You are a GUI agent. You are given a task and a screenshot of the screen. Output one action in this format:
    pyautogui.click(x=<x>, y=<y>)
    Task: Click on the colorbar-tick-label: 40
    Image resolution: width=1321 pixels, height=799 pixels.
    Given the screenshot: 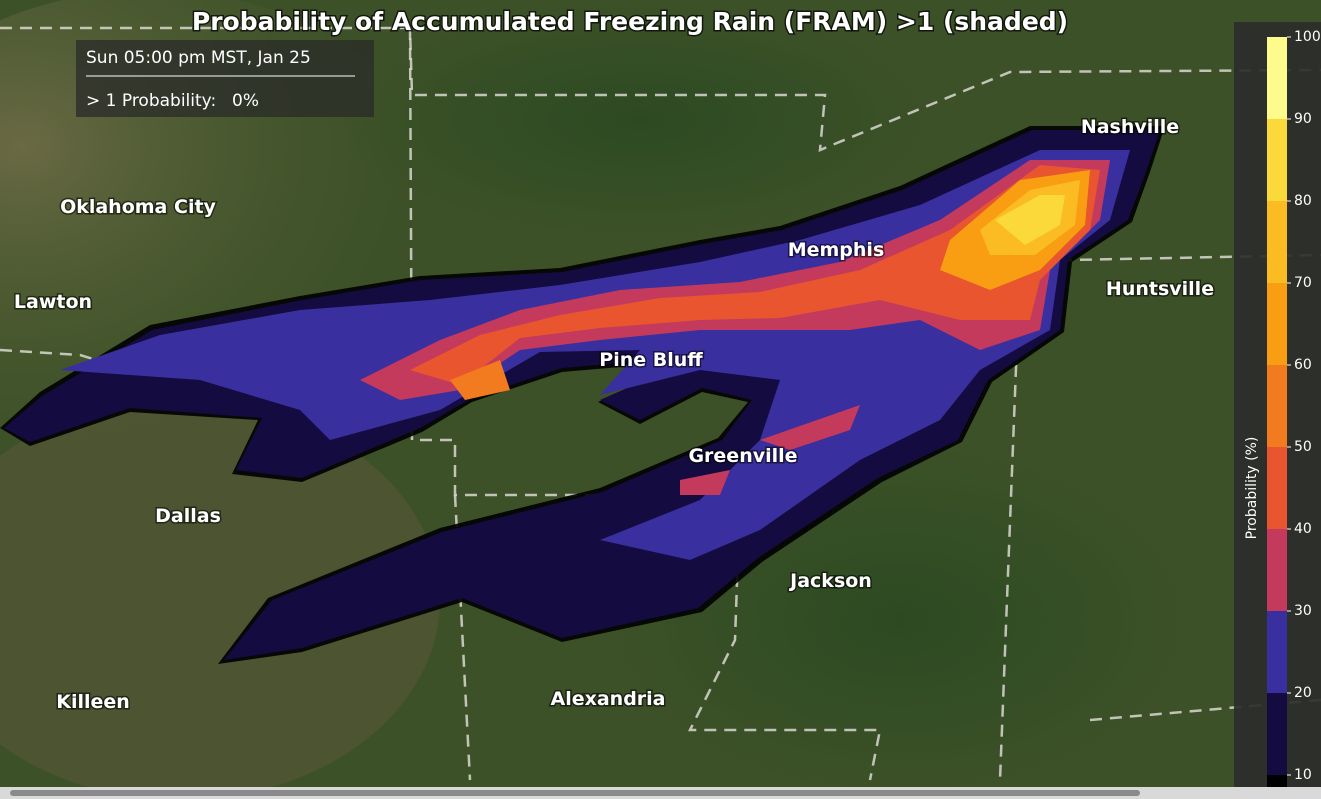 What is the action you would take?
    pyautogui.click(x=1303, y=529)
    